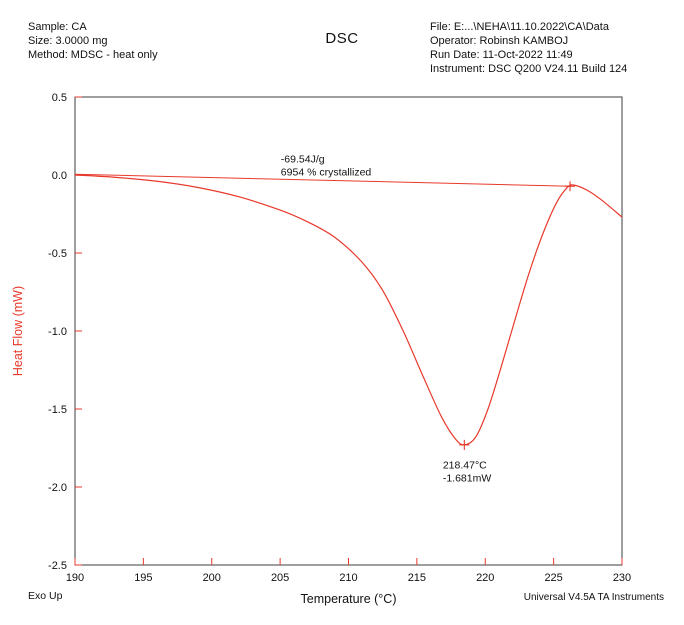 The width and height of the screenshot is (684, 625). Describe the element at coordinates (93, 55) in the screenshot. I see `method-name: Method: MDSC - heat only` at that location.